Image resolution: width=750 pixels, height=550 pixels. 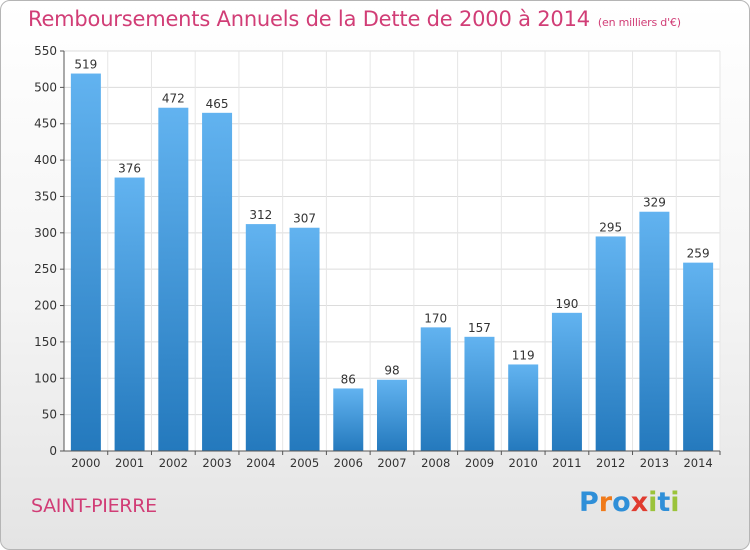 What do you see at coordinates (523, 355) in the screenshot?
I see `data-label-2010: 119` at bounding box center [523, 355].